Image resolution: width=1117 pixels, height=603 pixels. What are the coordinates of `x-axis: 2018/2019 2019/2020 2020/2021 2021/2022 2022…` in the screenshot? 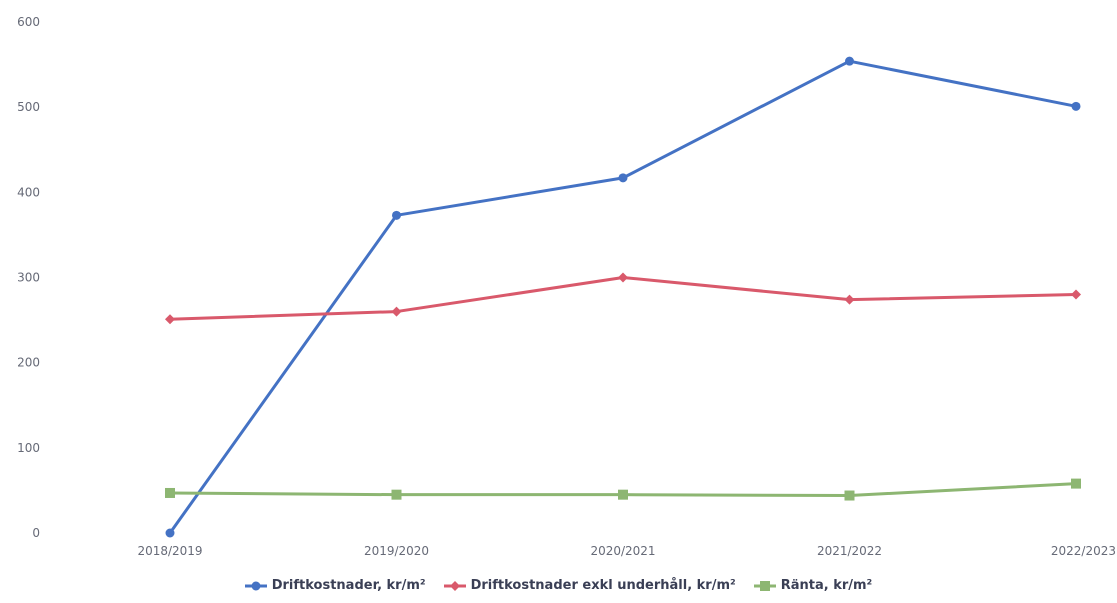 It's located at (626, 551).